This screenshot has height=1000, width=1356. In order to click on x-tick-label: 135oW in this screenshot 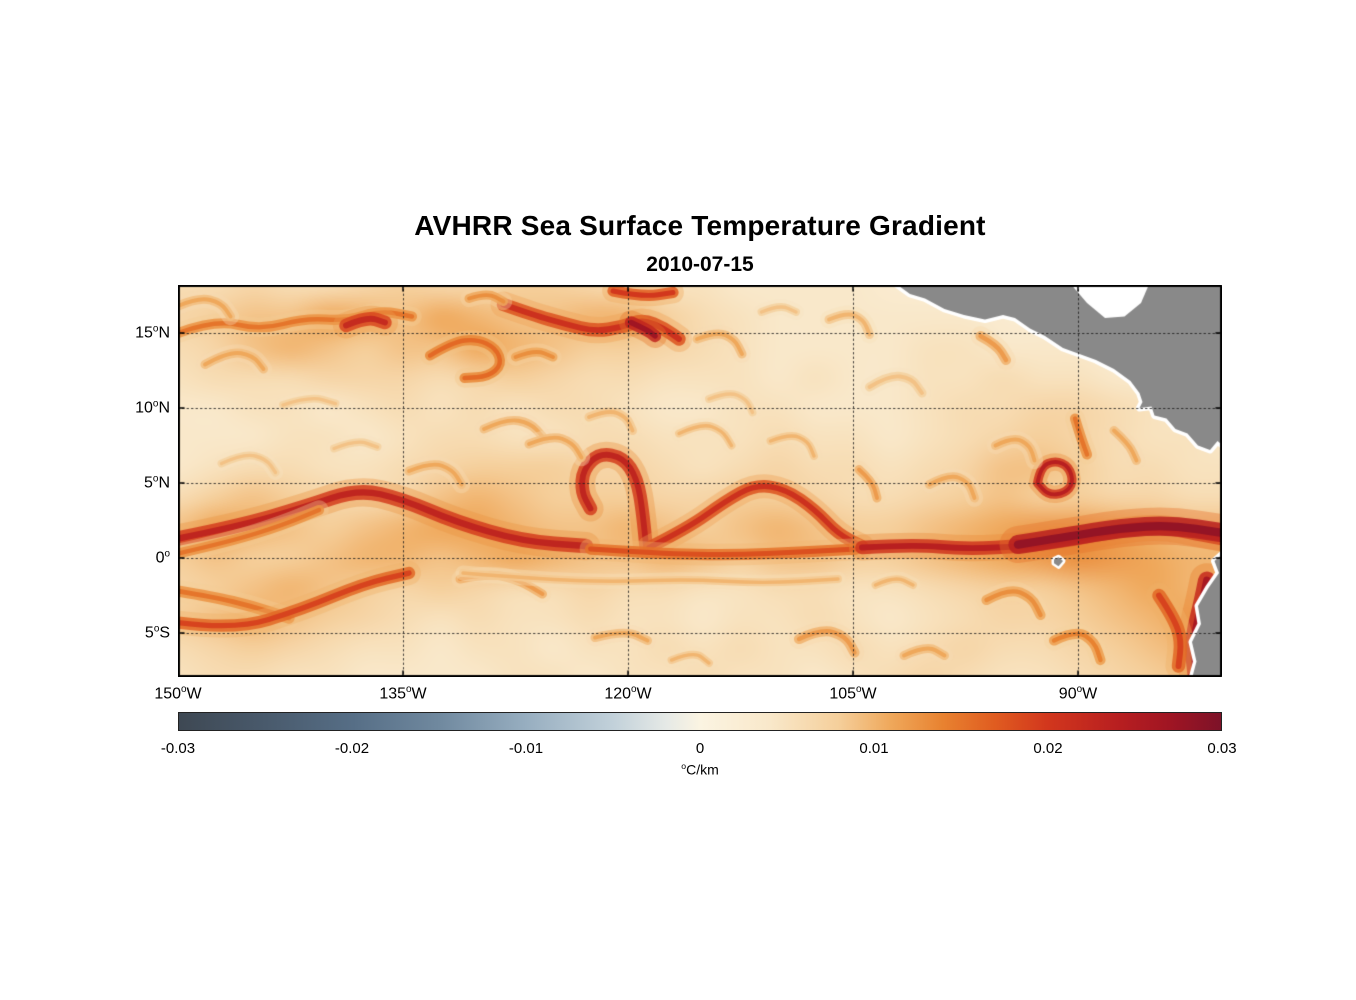, I will do `click(403, 693)`.